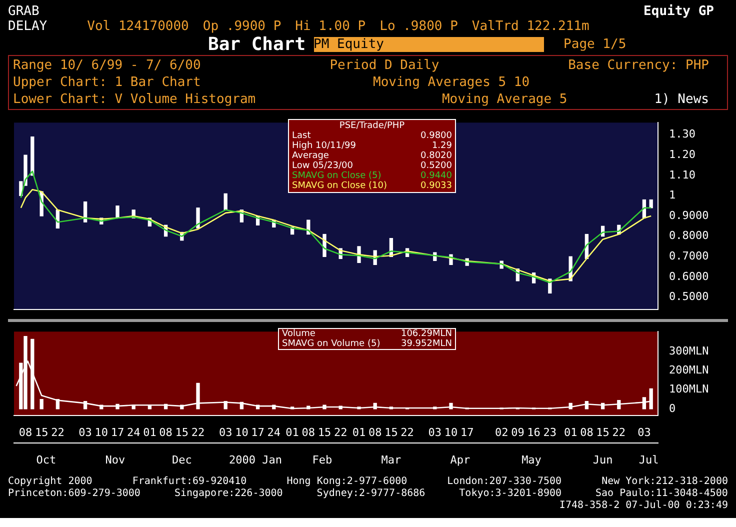 The width and height of the screenshot is (736, 527). I want to click on y-tick-label: 0.6000, so click(689, 276).